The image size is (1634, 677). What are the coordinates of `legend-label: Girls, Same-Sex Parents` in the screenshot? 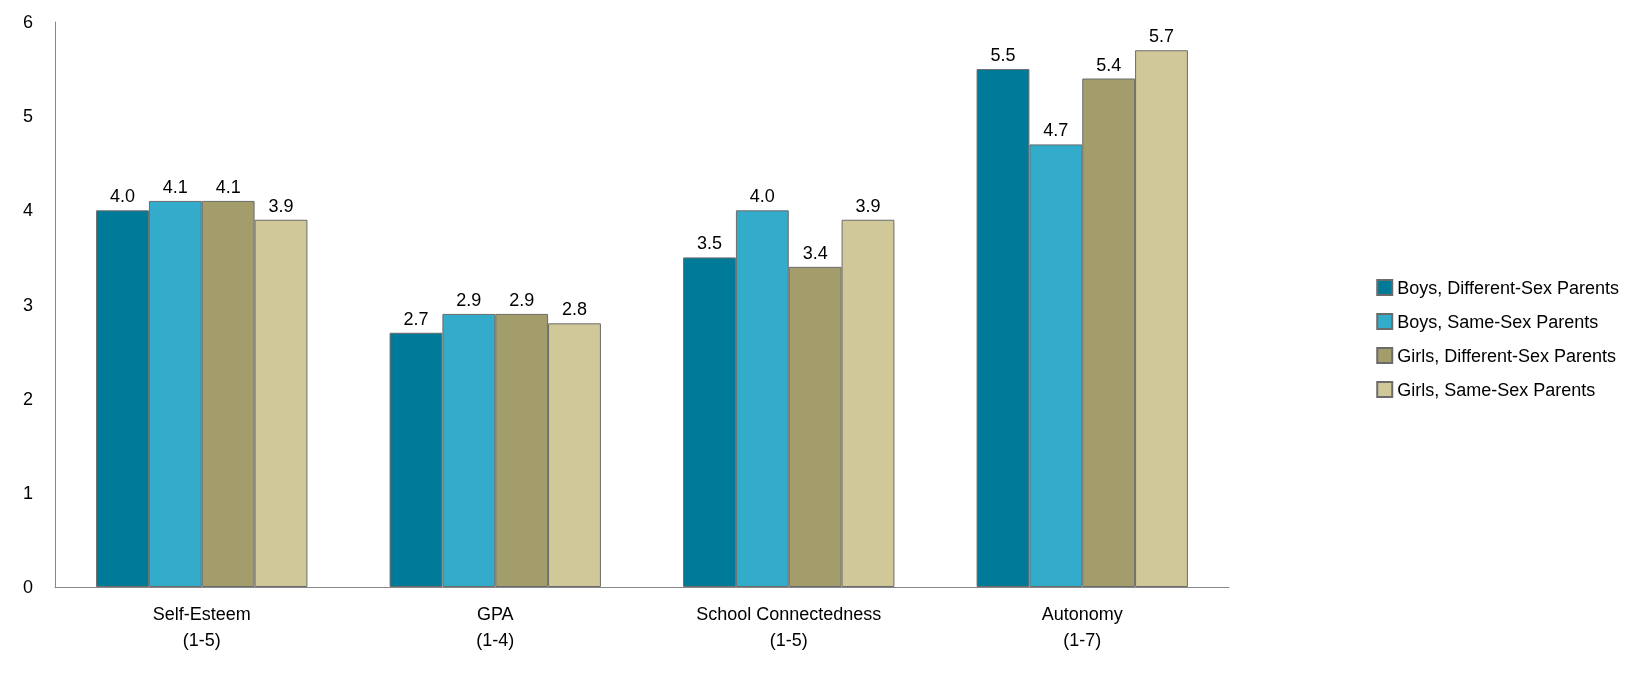 It's located at (1496, 389).